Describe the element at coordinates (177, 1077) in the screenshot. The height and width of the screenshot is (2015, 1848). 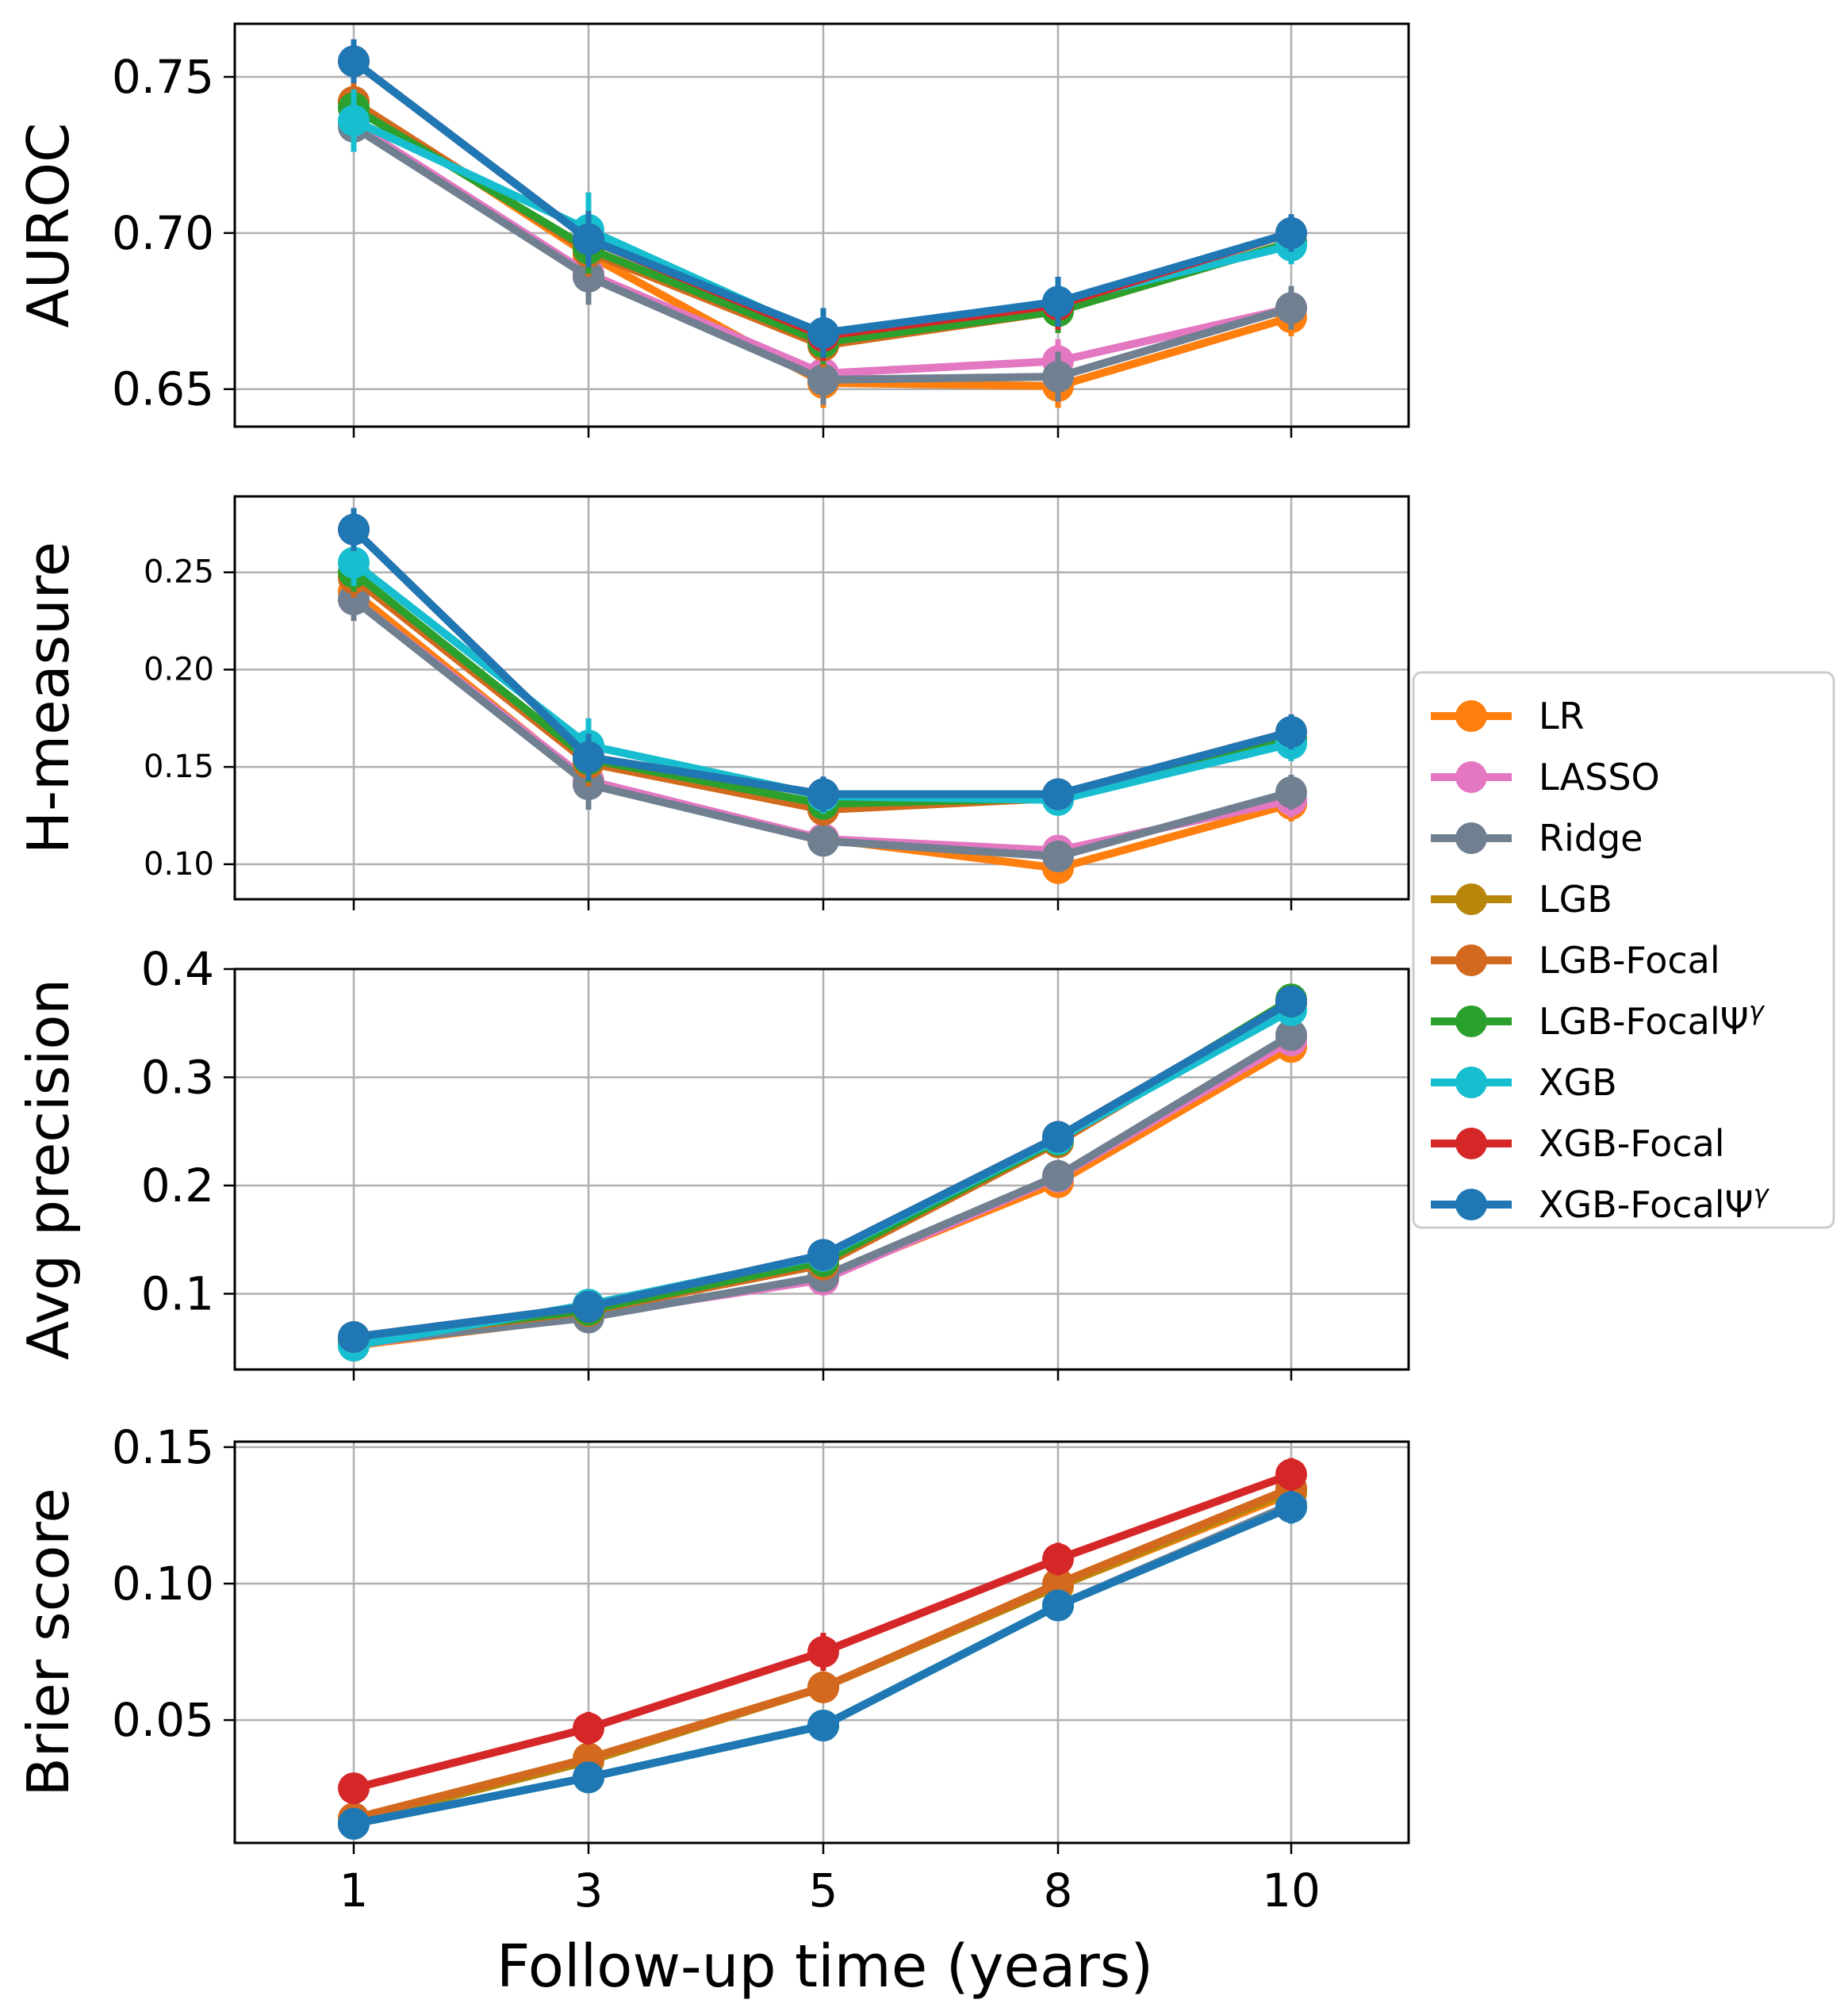
I see `y-tick-label: 0.3` at that location.